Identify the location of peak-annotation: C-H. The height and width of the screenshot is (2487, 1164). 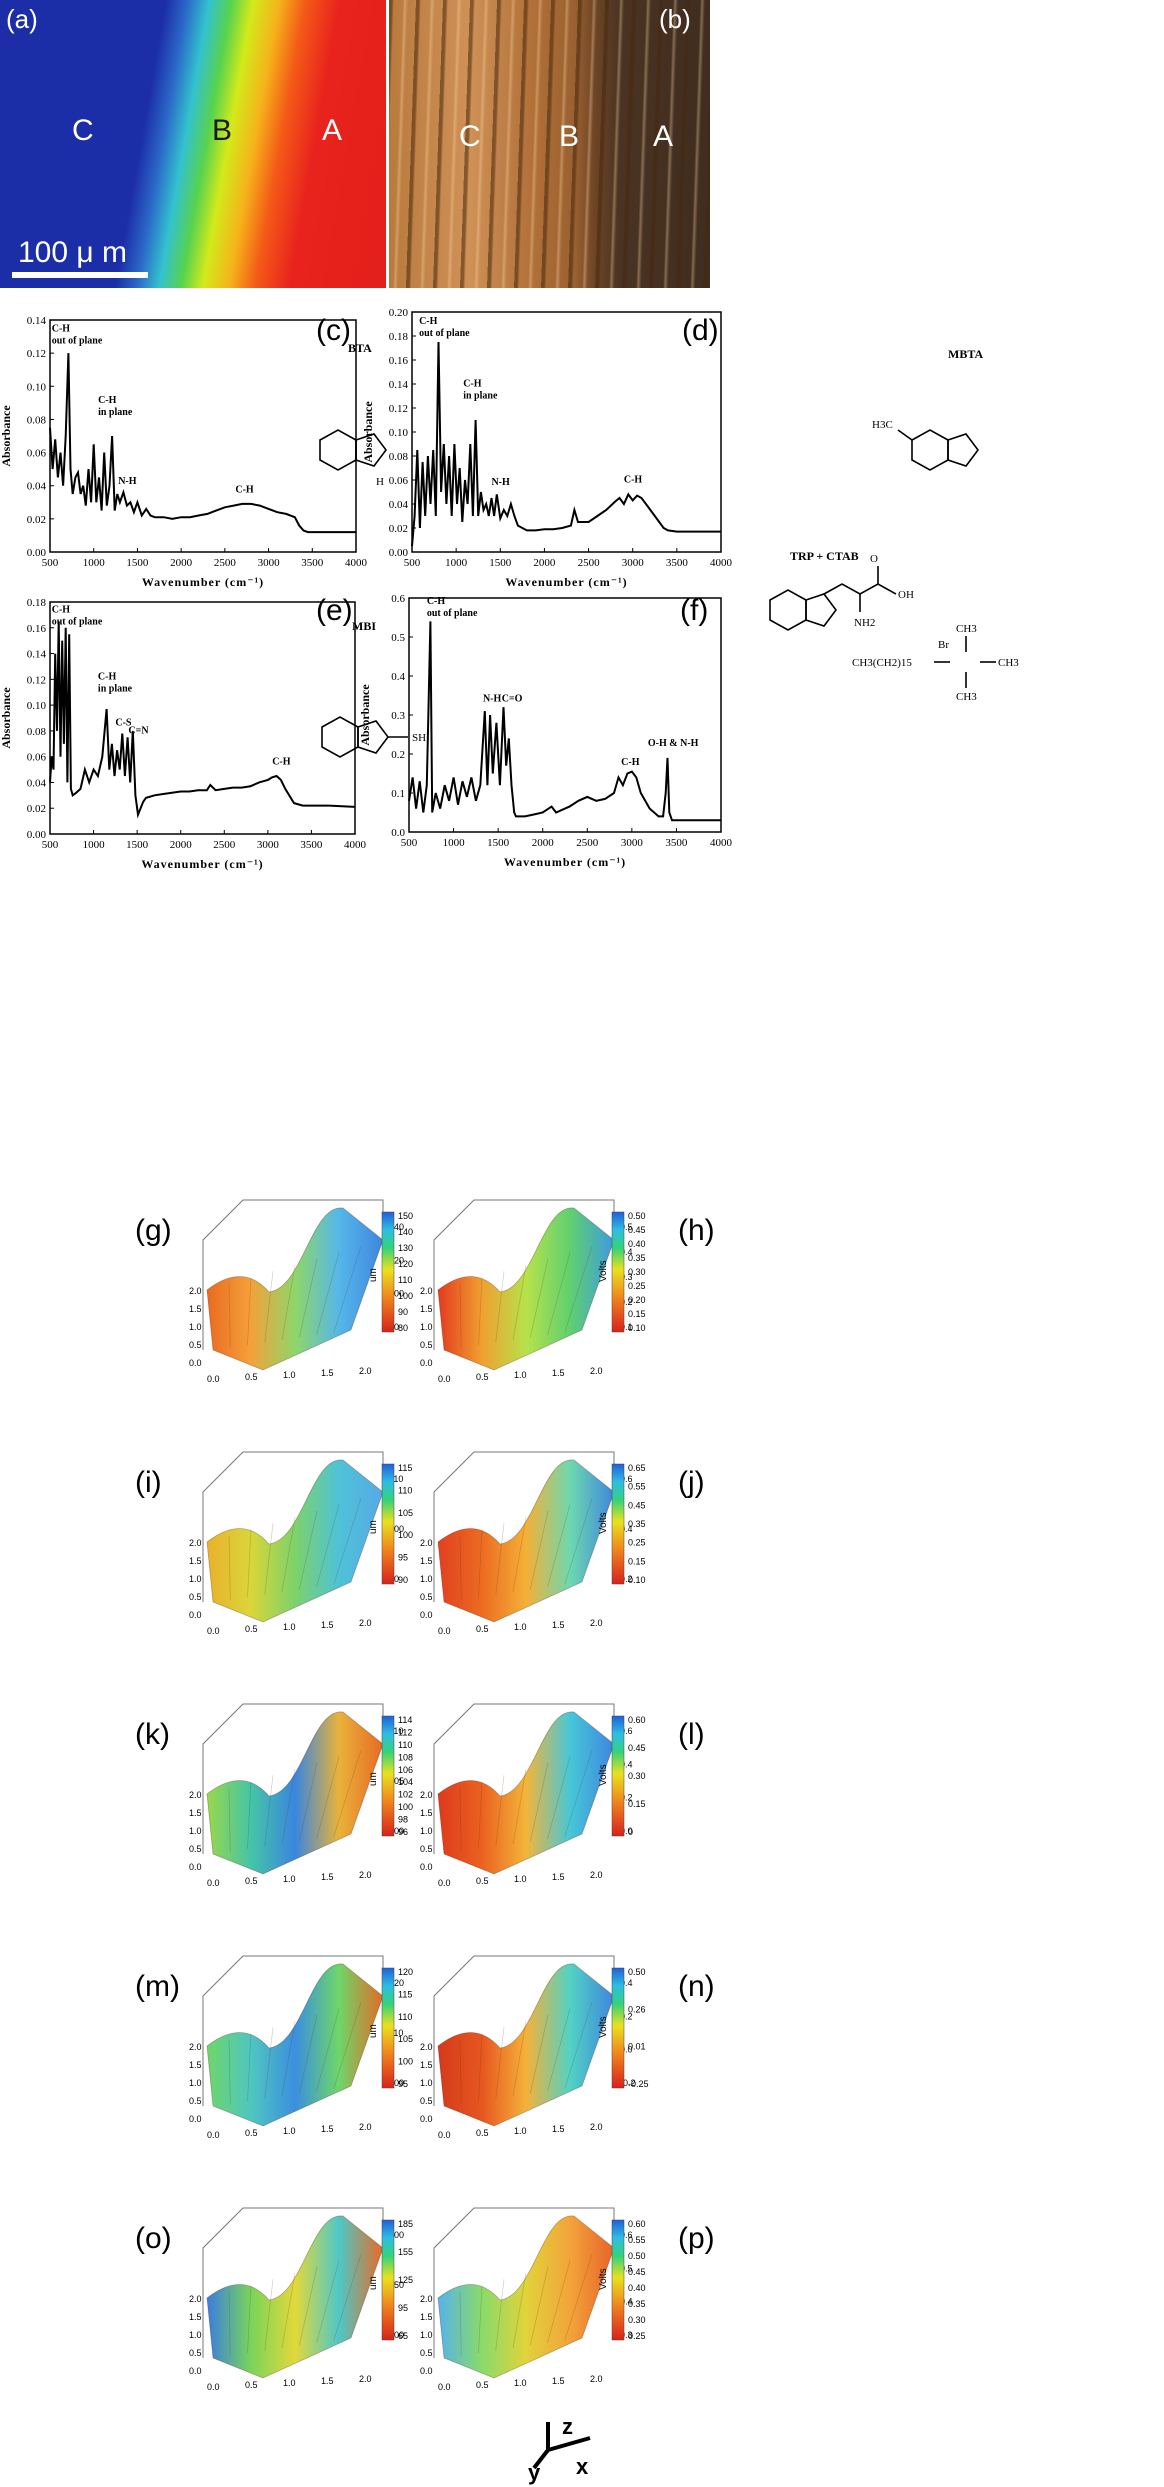
(61, 609).